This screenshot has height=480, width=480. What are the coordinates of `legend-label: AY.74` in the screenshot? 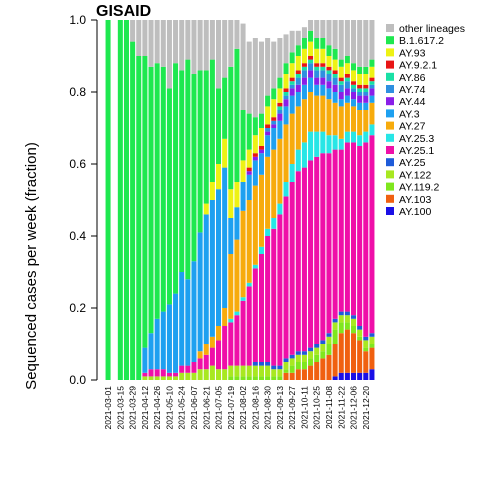 It's located at (412, 90).